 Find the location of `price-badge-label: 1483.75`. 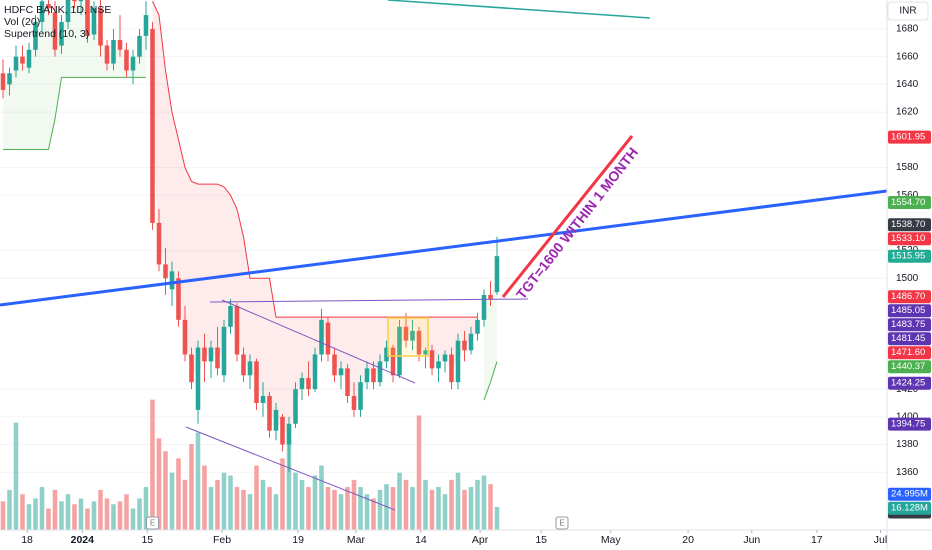

price-badge-label: 1483.75 is located at coordinates (908, 324).